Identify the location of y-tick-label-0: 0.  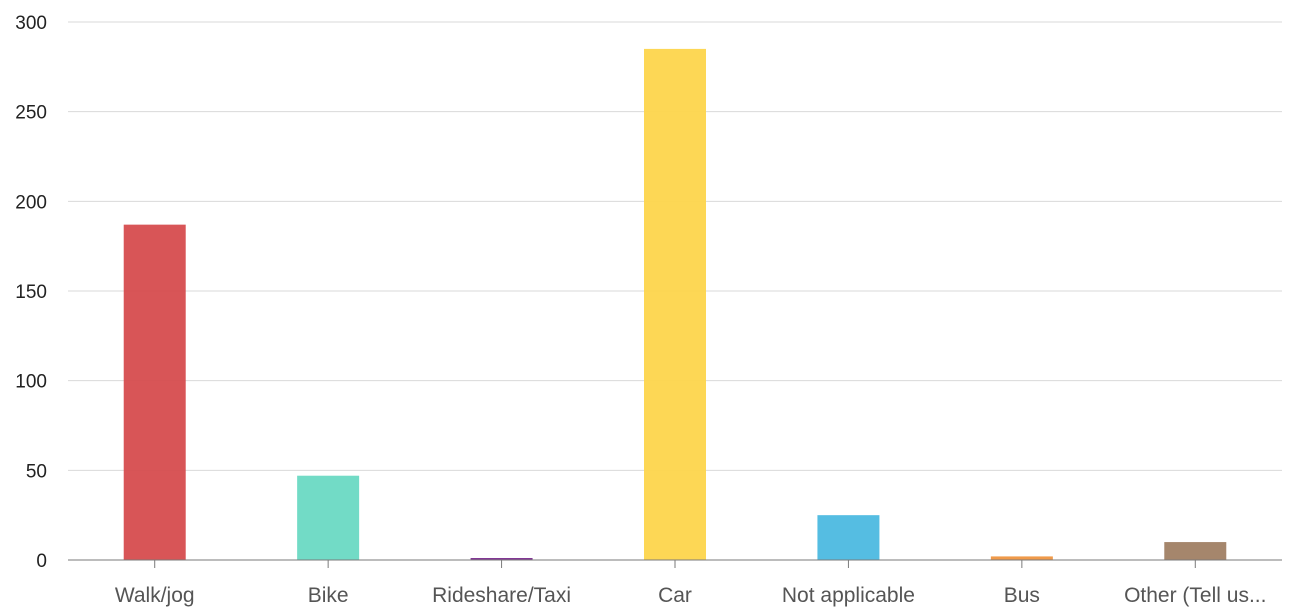
(41, 561).